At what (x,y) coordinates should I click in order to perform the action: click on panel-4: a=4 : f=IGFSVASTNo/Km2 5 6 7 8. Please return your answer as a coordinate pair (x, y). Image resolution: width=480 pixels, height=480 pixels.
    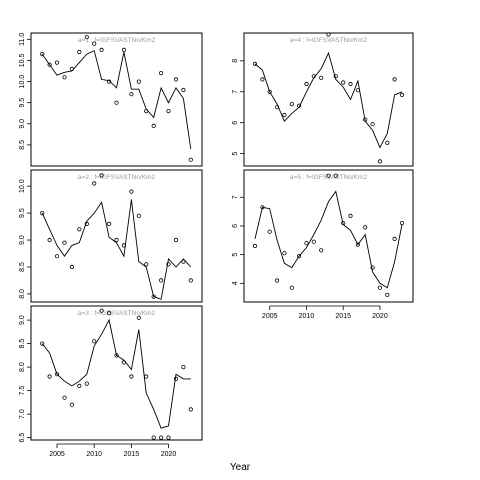
    Looking at the image, I should click on (323, 99).